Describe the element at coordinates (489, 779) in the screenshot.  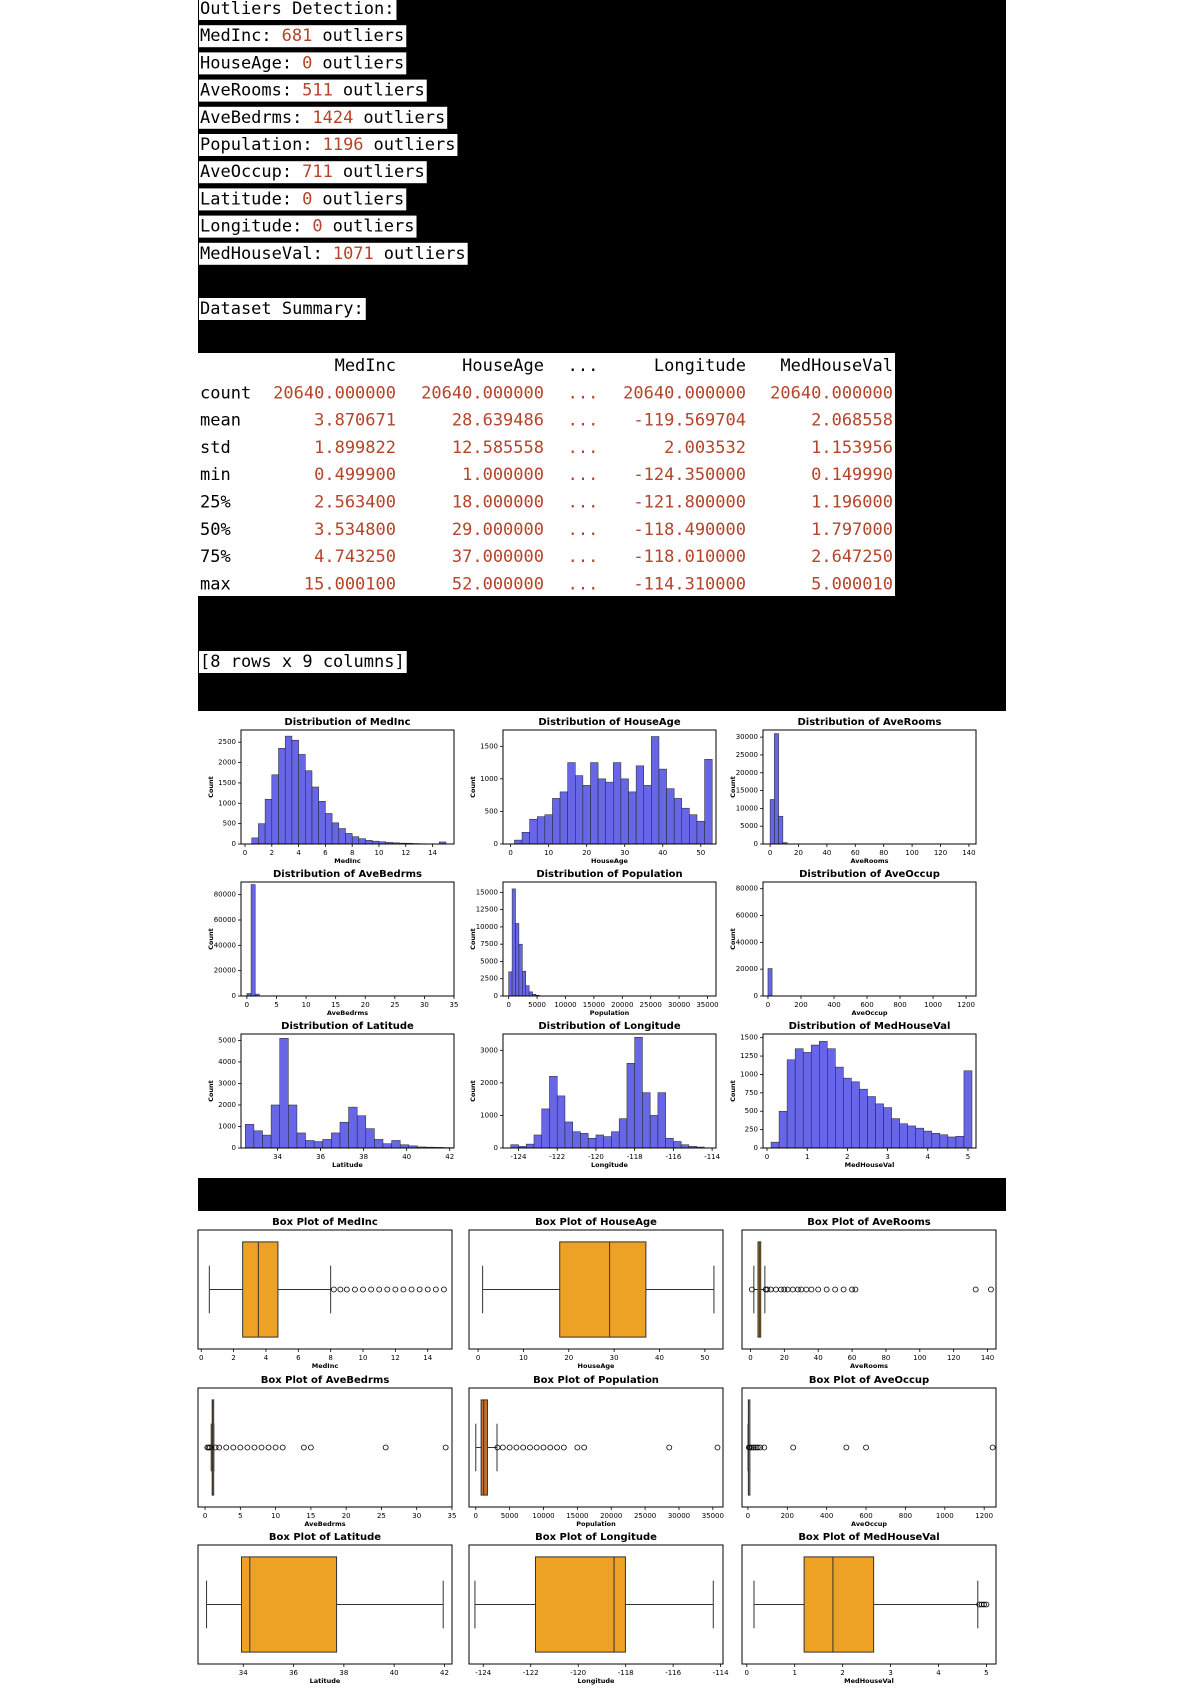
I see `y-tick-label: 1000` at that location.